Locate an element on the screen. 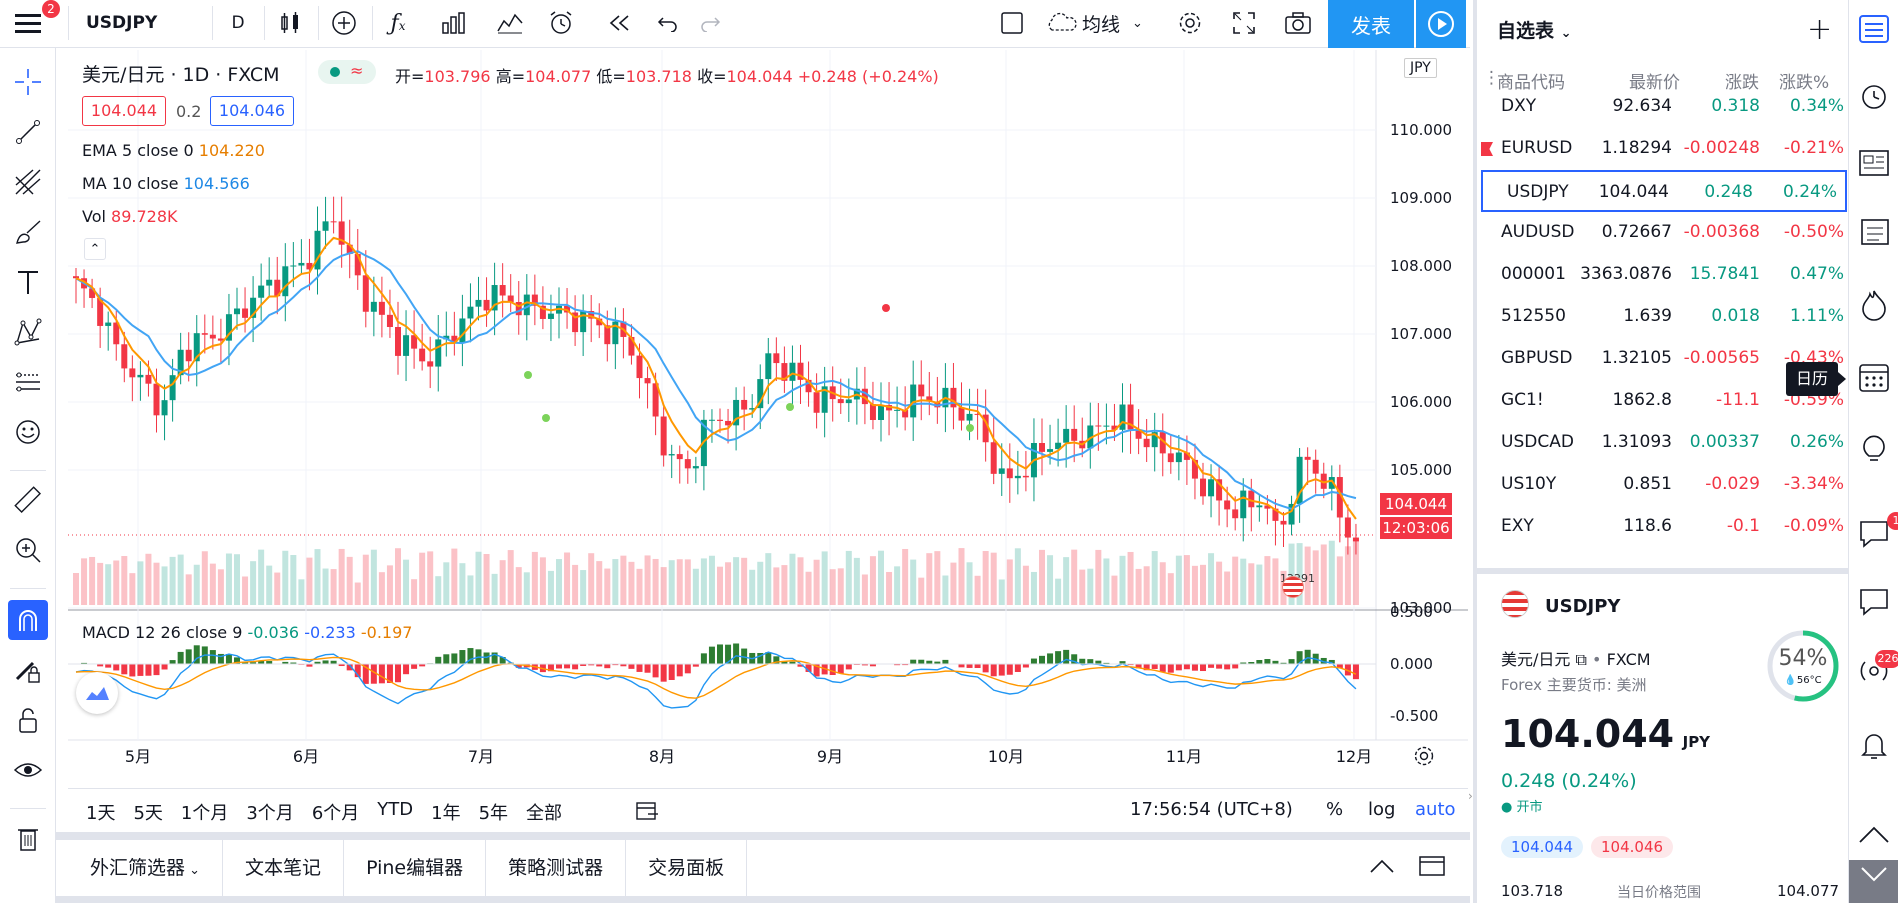 This screenshot has width=1898, height=903. watchlist-row: DXY 92.634 0.318 0.34% is located at coordinates (1664, 108).